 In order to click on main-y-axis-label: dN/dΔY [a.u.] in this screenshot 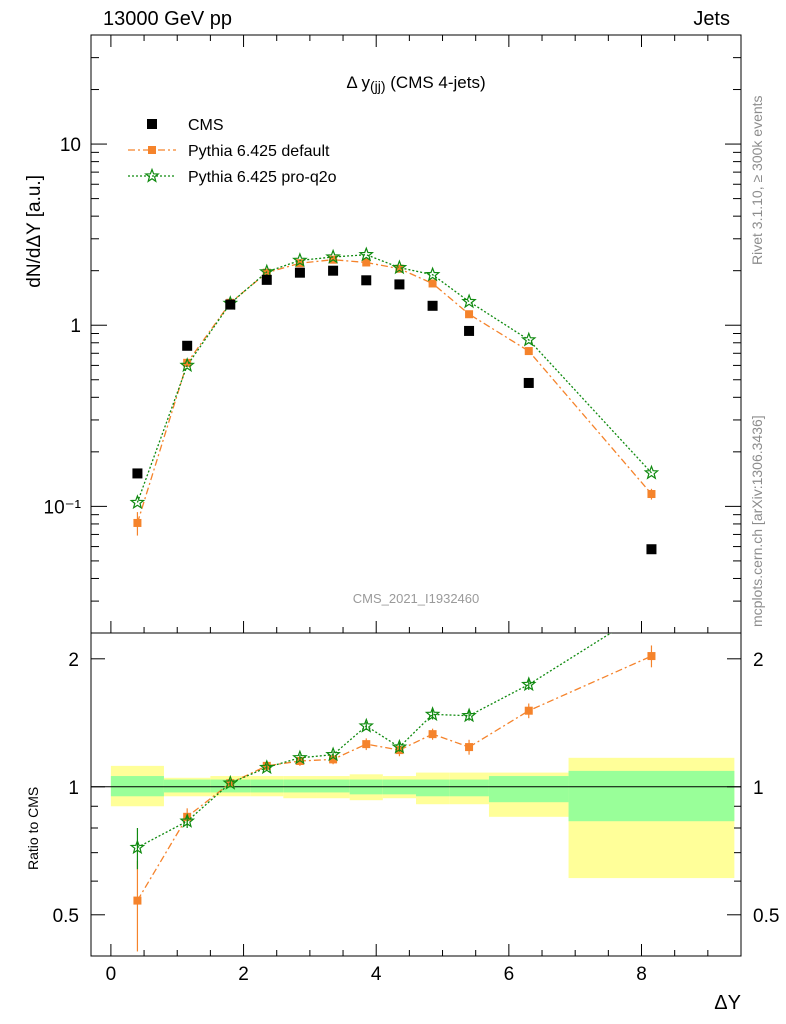, I will do `click(34, 231)`.